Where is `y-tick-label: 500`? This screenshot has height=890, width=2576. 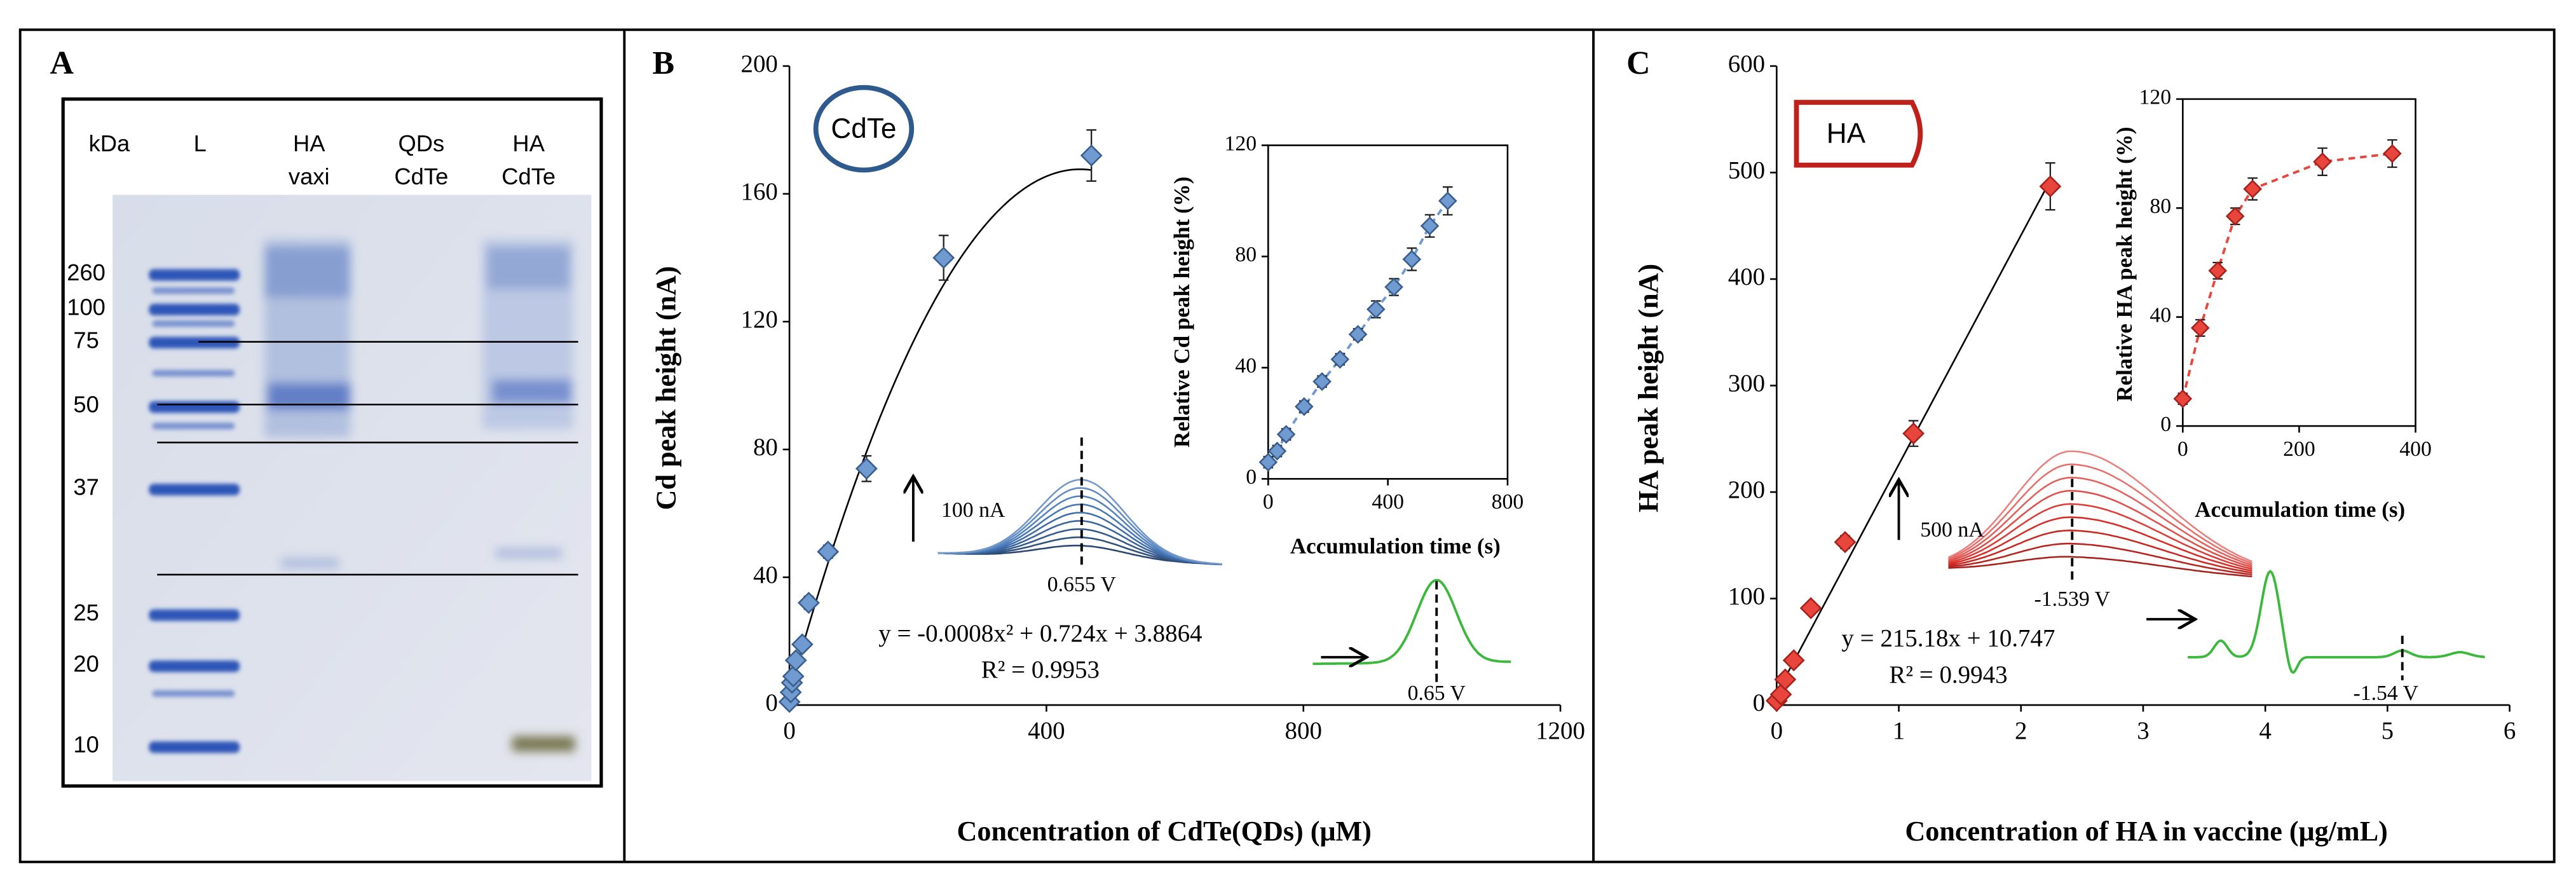 y-tick-label: 500 is located at coordinates (1746, 170).